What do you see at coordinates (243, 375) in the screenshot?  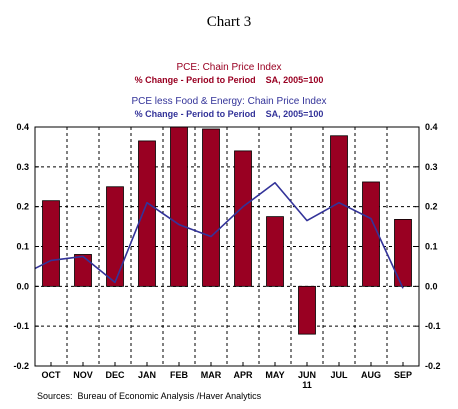 I see `x-tick-label-apr: APR` at bounding box center [243, 375].